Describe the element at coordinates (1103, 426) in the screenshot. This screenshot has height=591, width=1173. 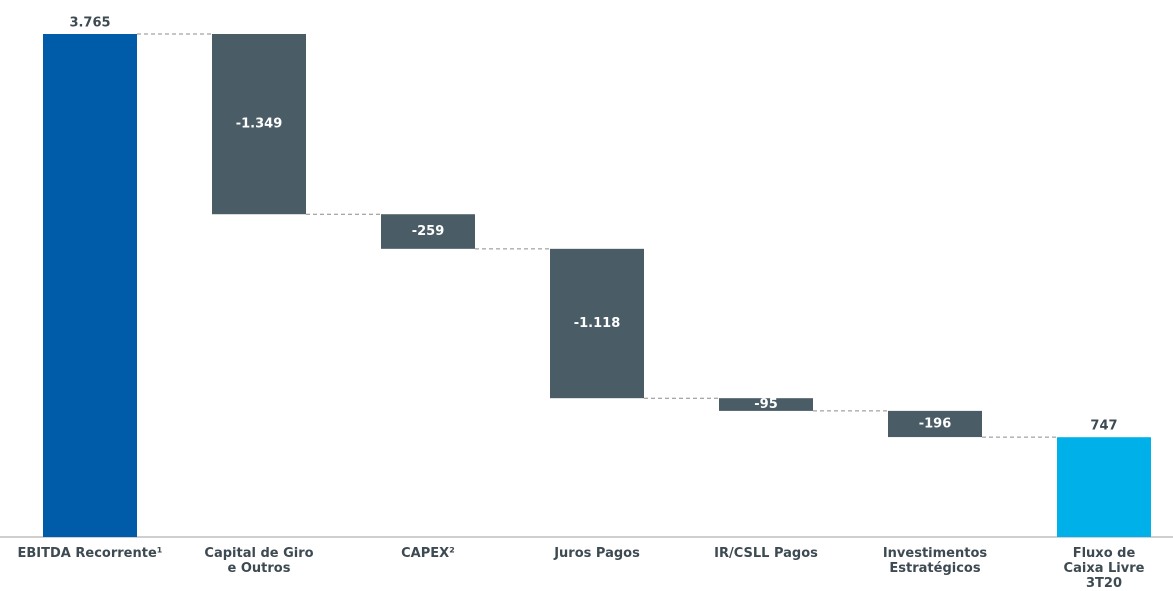
I see `value-label: 747` at that location.